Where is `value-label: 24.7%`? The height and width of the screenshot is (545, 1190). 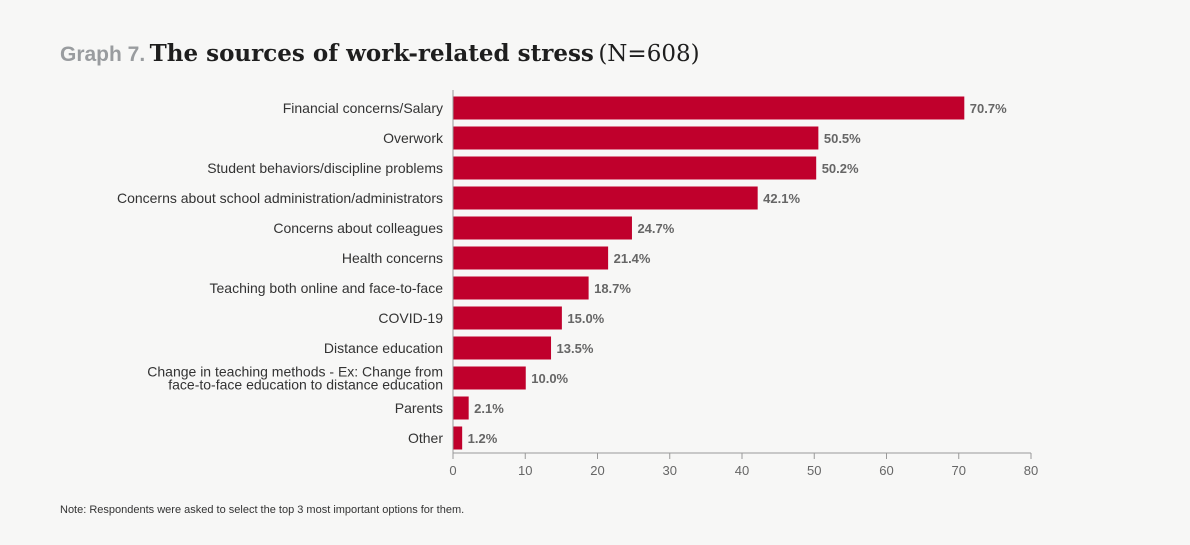 value-label: 24.7% is located at coordinates (655, 228).